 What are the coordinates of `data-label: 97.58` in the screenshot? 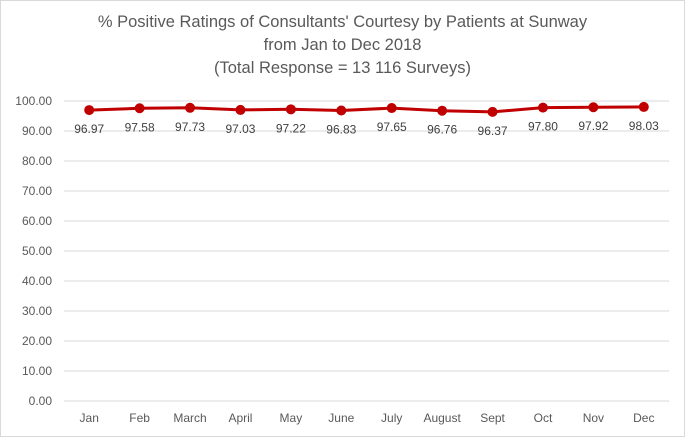 It's located at (140, 127).